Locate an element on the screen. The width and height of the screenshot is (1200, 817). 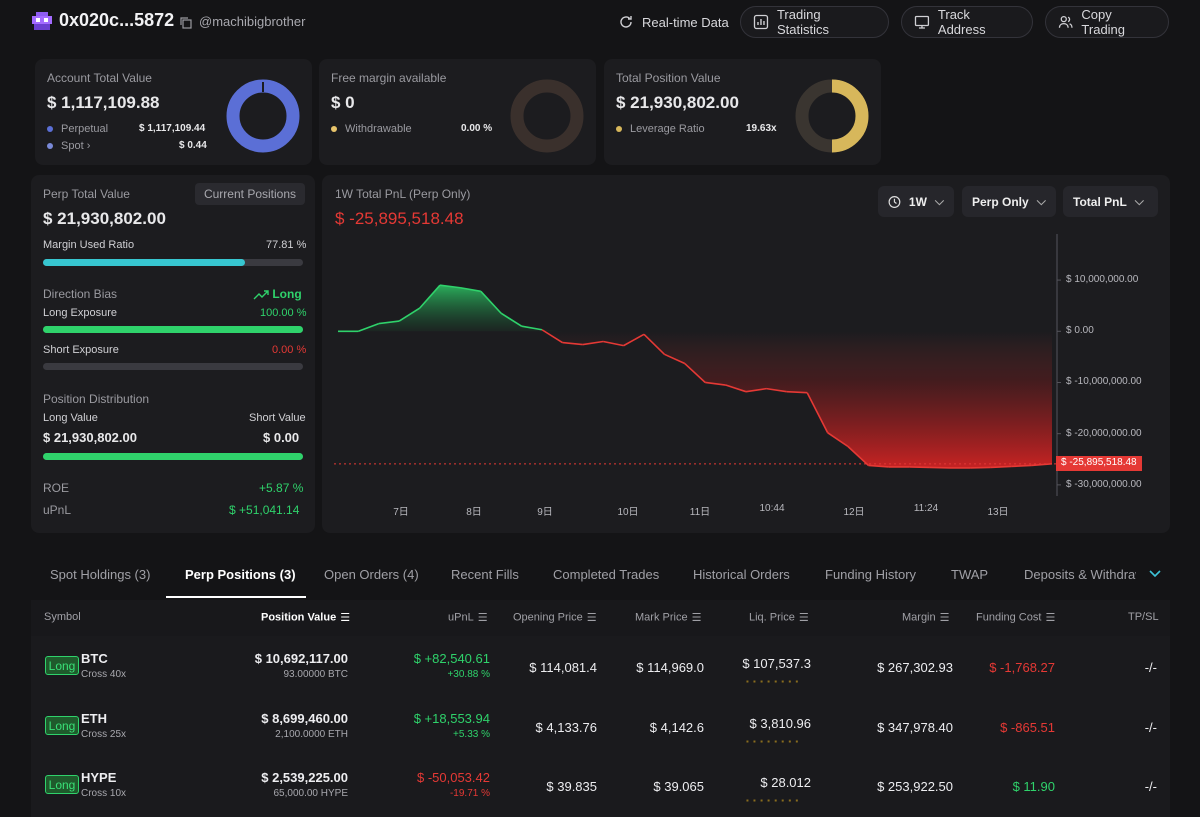
row-funding-cost: $ -865.51 is located at coordinates (1027, 727).